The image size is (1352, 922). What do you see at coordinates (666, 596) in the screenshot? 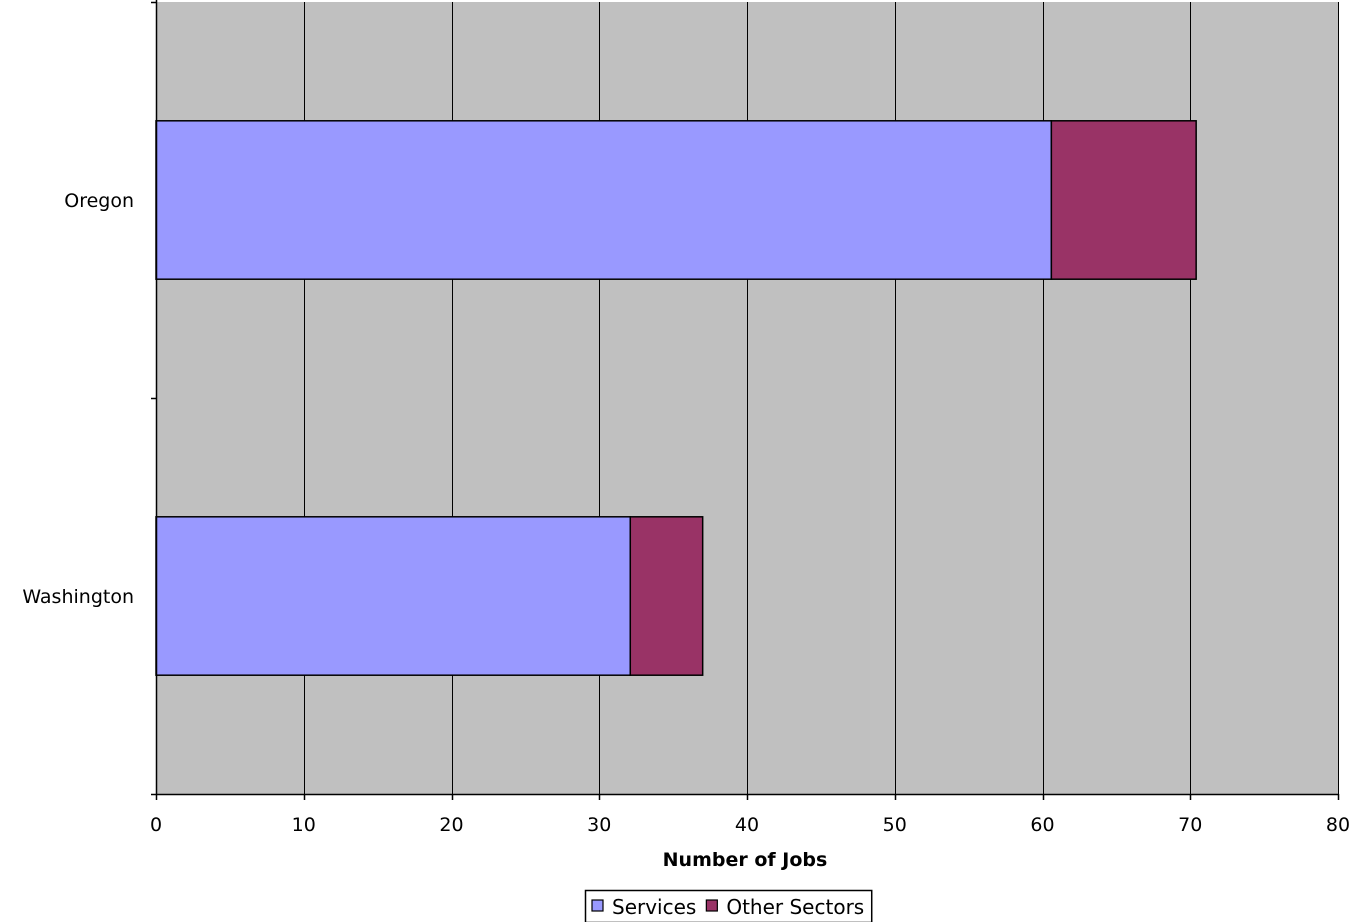
I see `bar-other-sectors-washington` at bounding box center [666, 596].